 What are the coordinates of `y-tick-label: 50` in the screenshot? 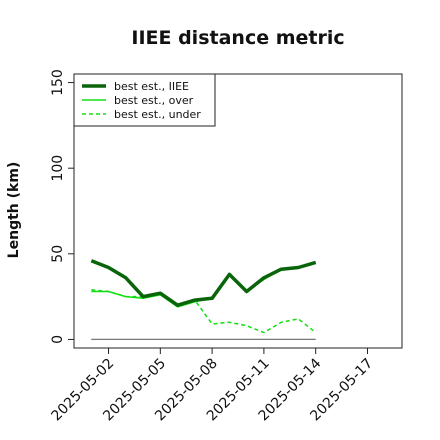 It's located at (58, 254).